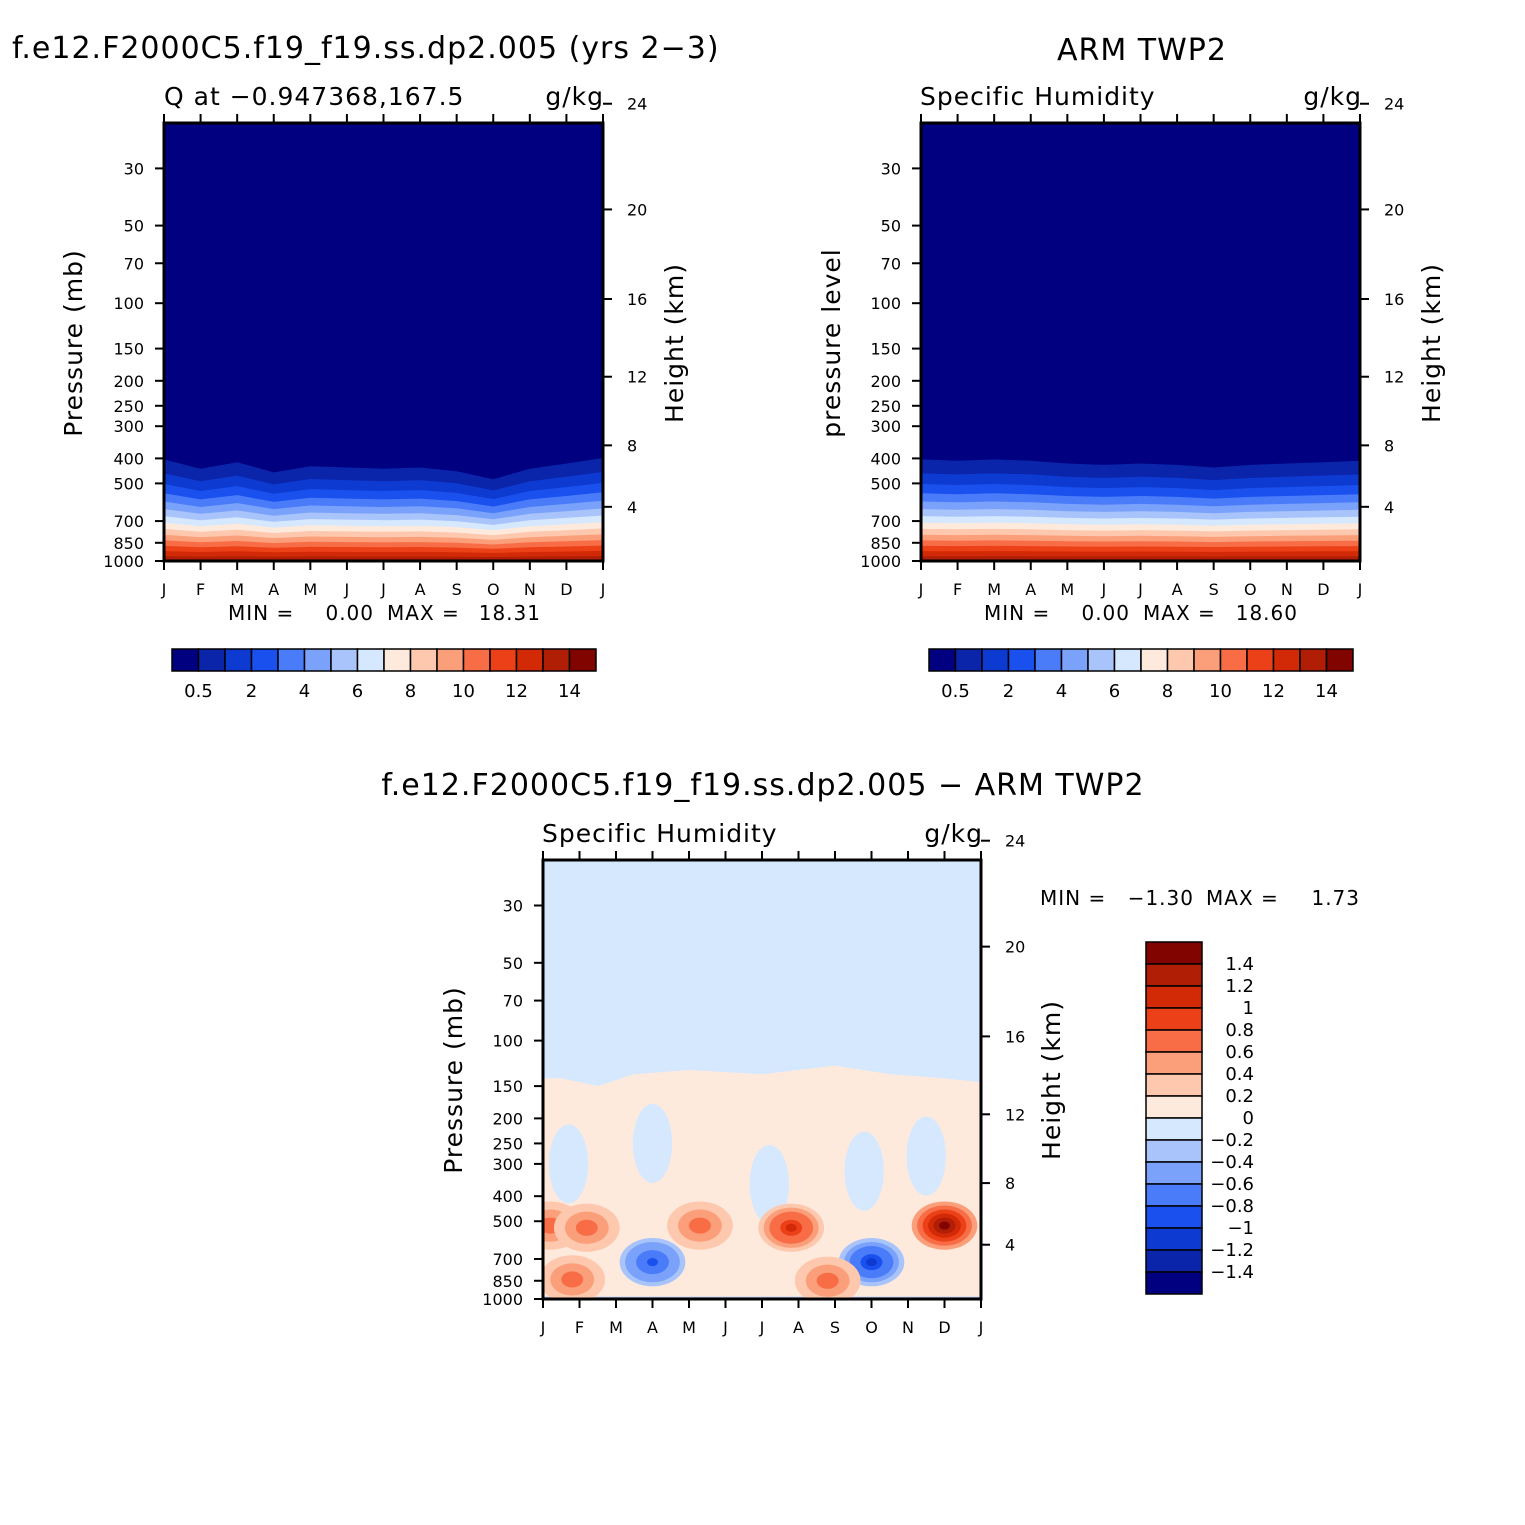  What do you see at coordinates (1335, 898) in the screenshot?
I see `max-value: 1.73` at bounding box center [1335, 898].